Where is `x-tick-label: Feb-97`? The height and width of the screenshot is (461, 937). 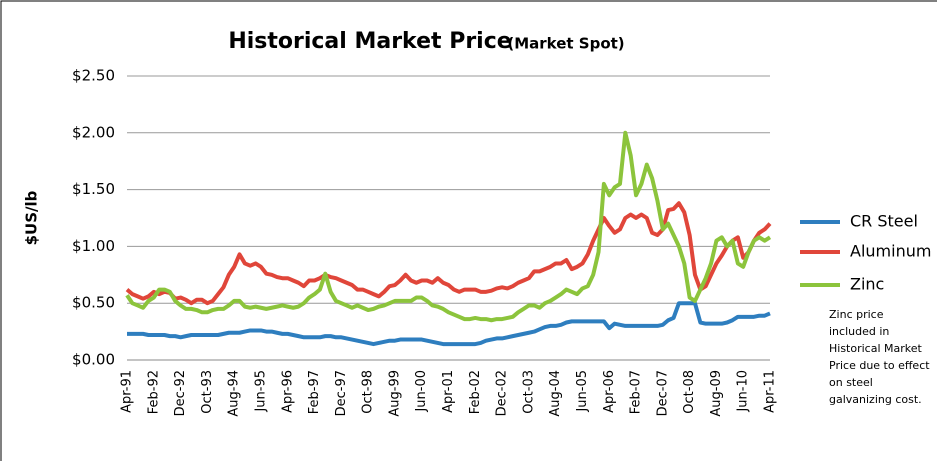 x-tick-label: Feb-97 is located at coordinates (314, 392).